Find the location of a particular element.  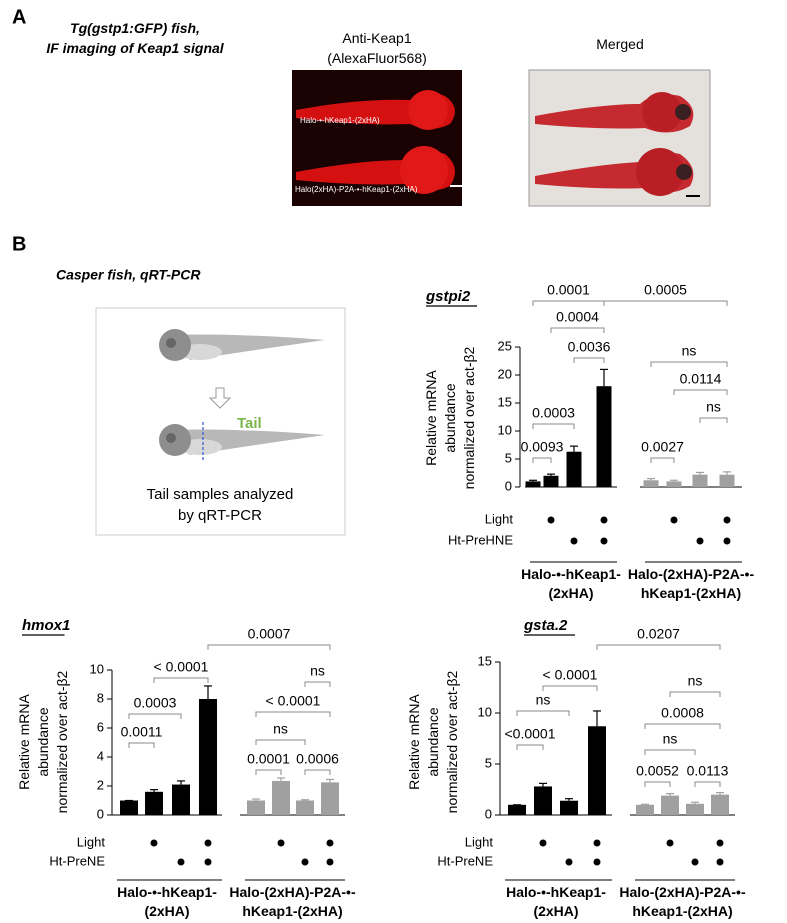

diagram is located at coordinates (220, 421).